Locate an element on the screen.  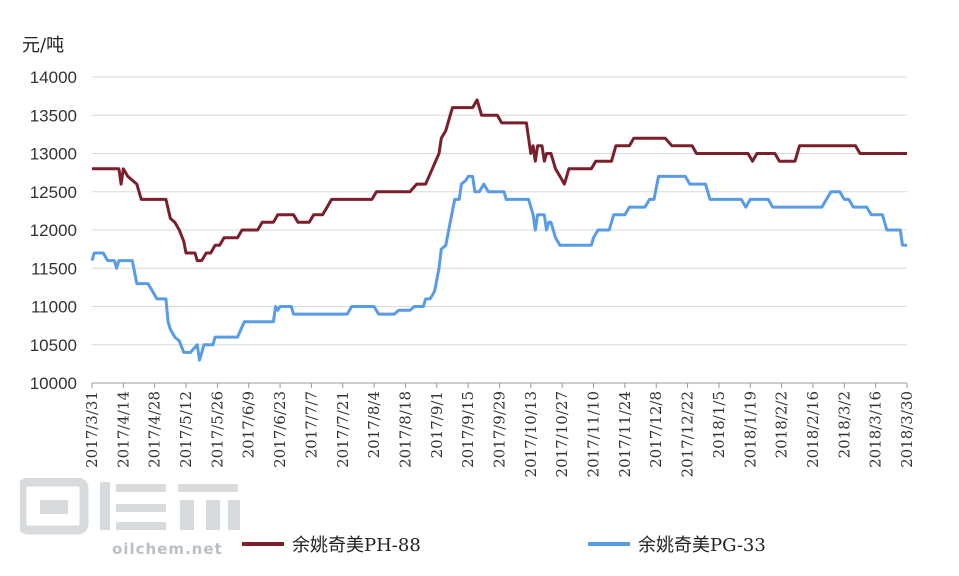
x-tick-label: 2017/11/24 is located at coordinates (625, 434).